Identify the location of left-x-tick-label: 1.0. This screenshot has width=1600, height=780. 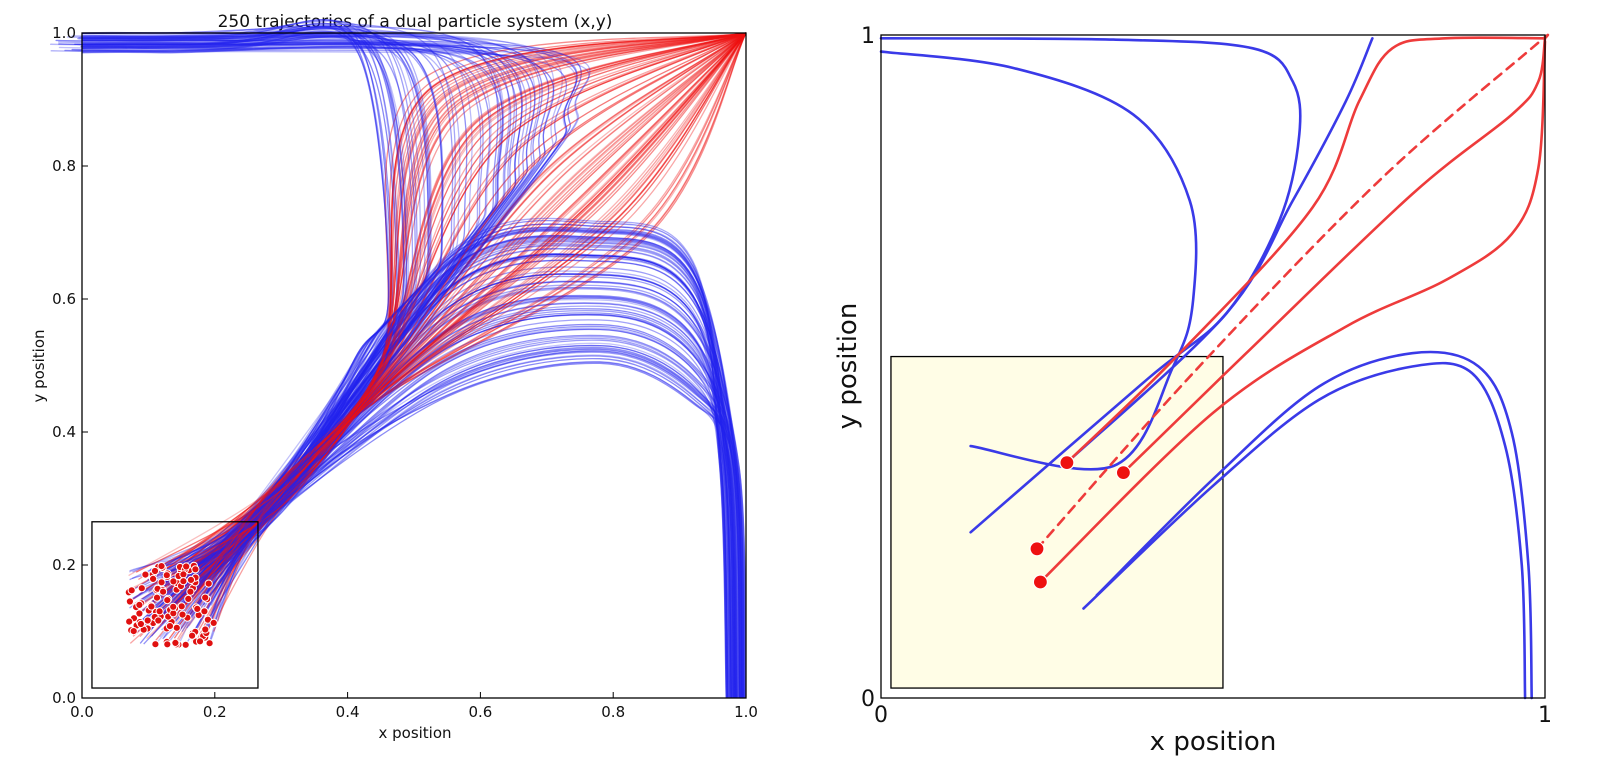
(746, 712).